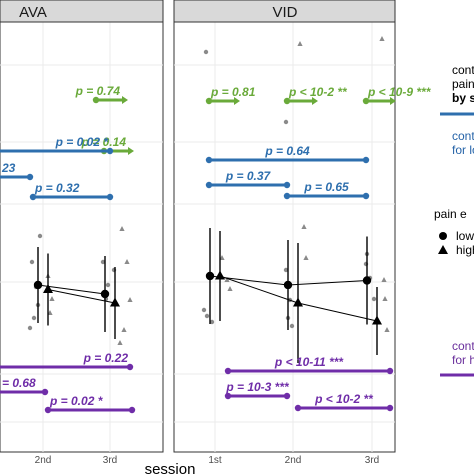 Image resolution: width=474 pixels, height=474 pixels. I want to click on strip-title-ava: AVA, so click(33, 12).